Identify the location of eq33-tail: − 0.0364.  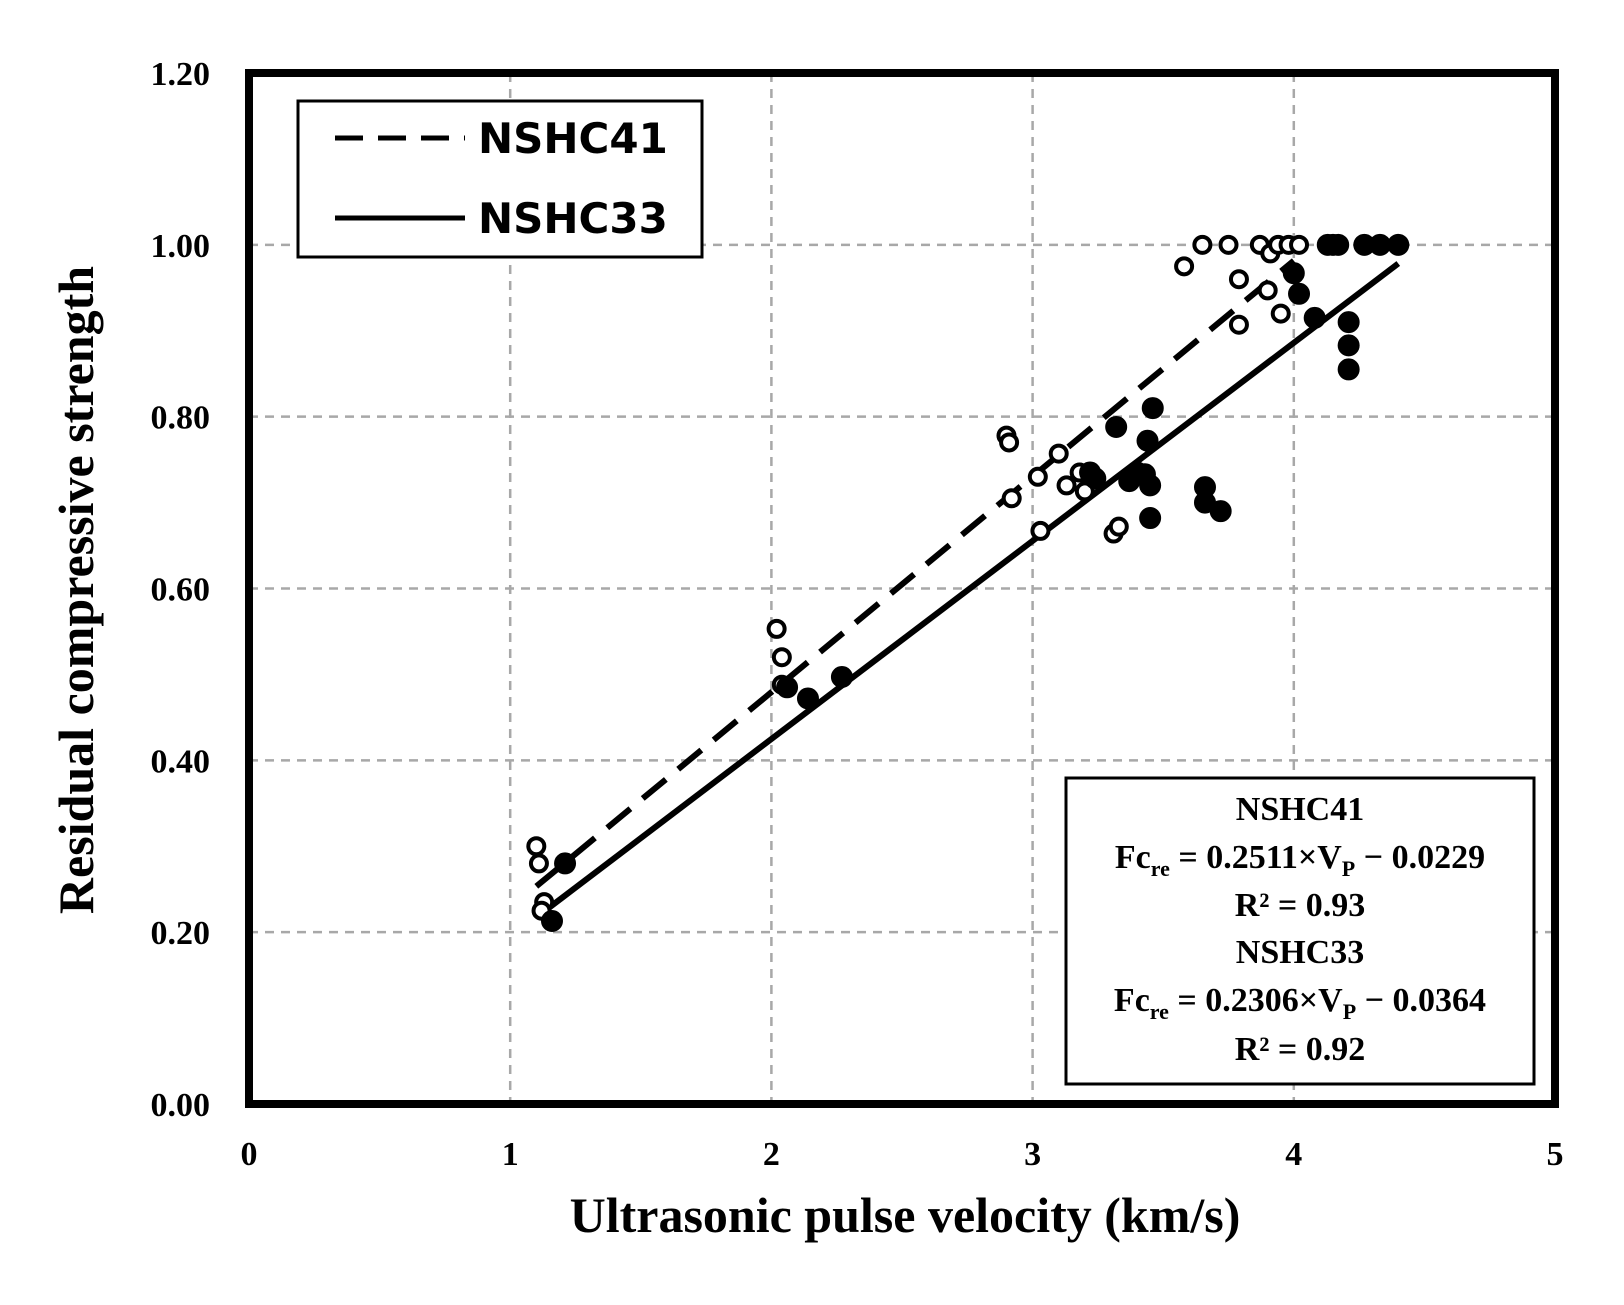
(1421, 1000).